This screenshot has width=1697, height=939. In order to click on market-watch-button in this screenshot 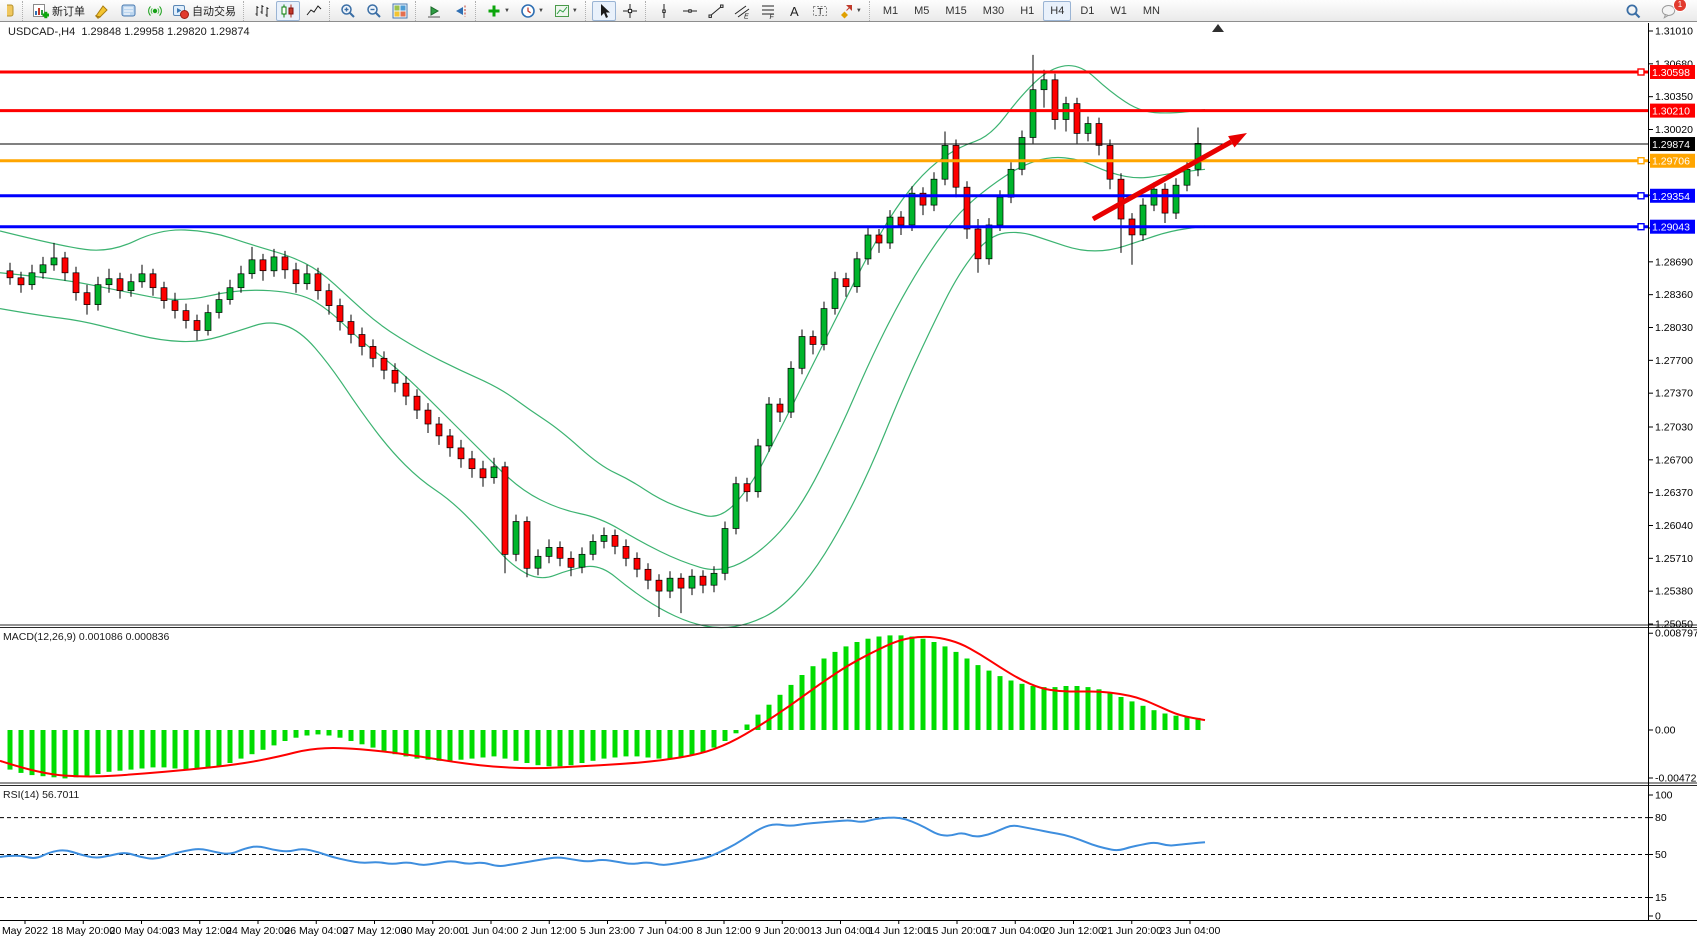, I will do `click(129, 11)`.